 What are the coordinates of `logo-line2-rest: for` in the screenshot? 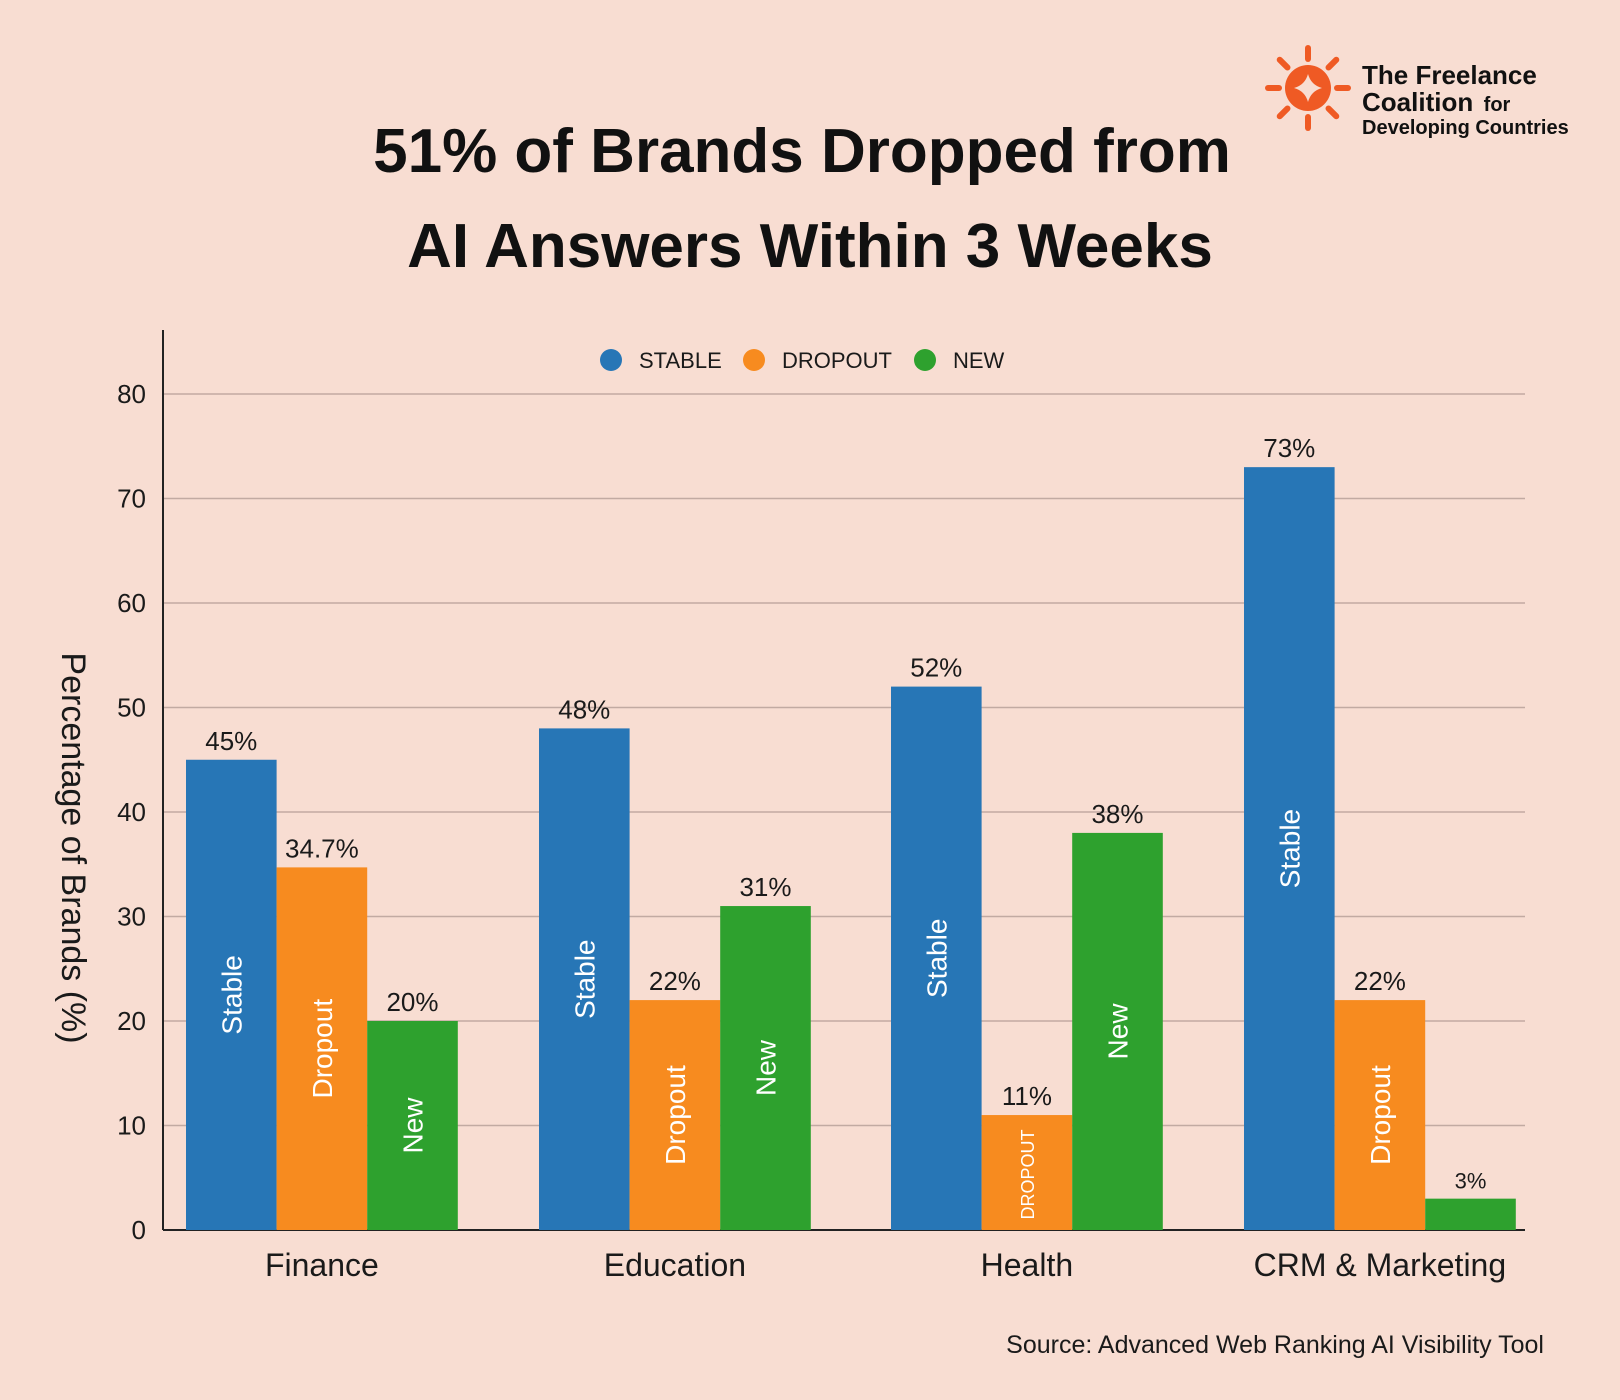 It's located at (1497, 105).